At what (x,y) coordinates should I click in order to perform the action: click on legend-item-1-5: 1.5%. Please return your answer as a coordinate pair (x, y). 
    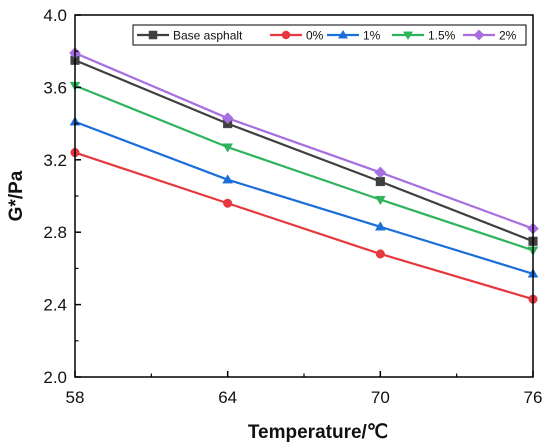
    Looking at the image, I should click on (424, 36).